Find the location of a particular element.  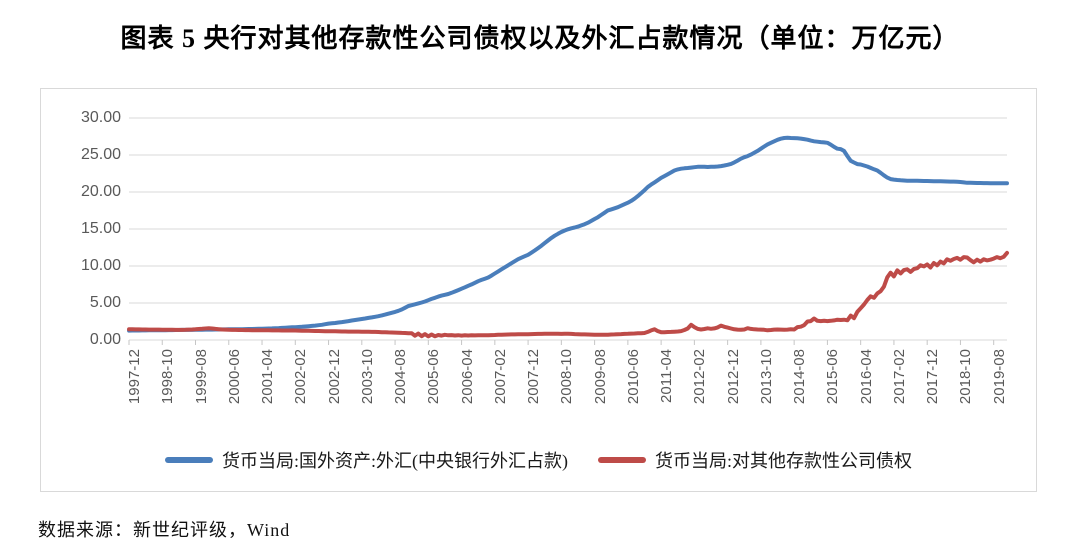

x-axis-tick-label: 2015-06 is located at coordinates (833, 377).